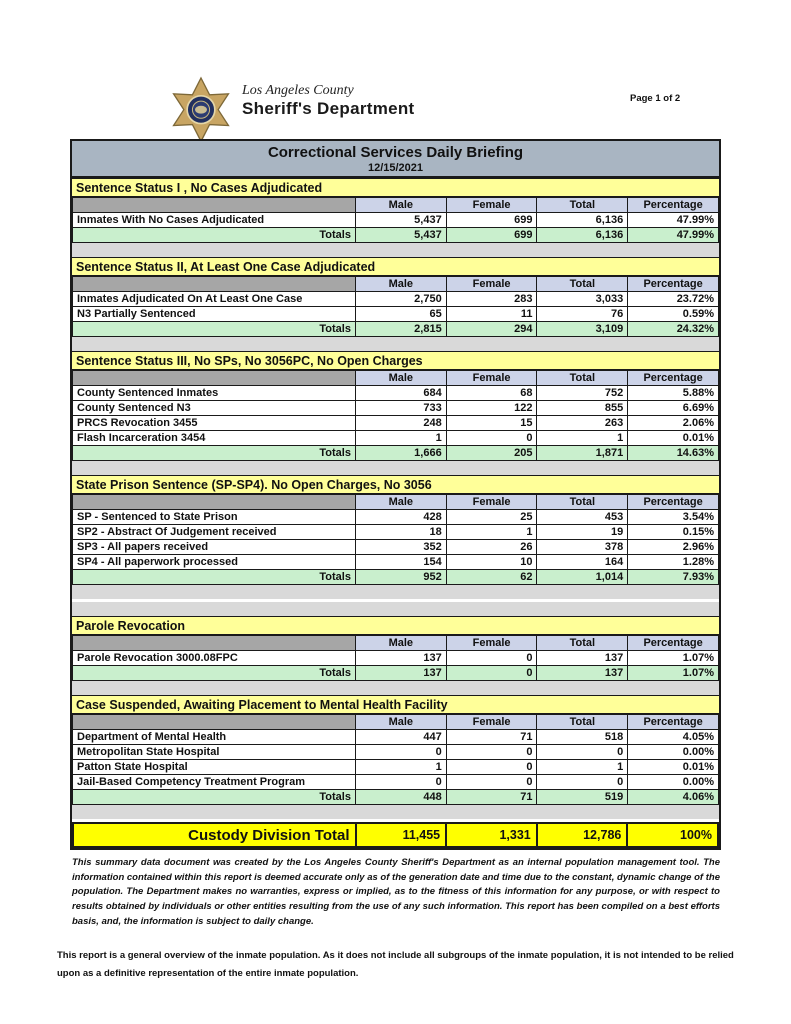  What do you see at coordinates (400, 299) in the screenshot?
I see `row-value: 2,750` at bounding box center [400, 299].